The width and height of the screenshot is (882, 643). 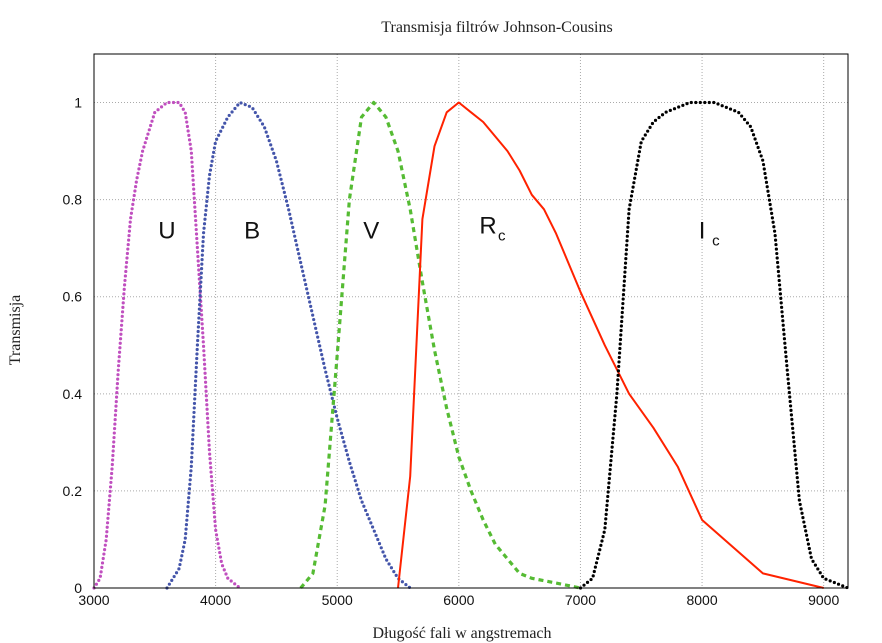 What do you see at coordinates (78, 103) in the screenshot?
I see `y-tick-label: 1` at bounding box center [78, 103].